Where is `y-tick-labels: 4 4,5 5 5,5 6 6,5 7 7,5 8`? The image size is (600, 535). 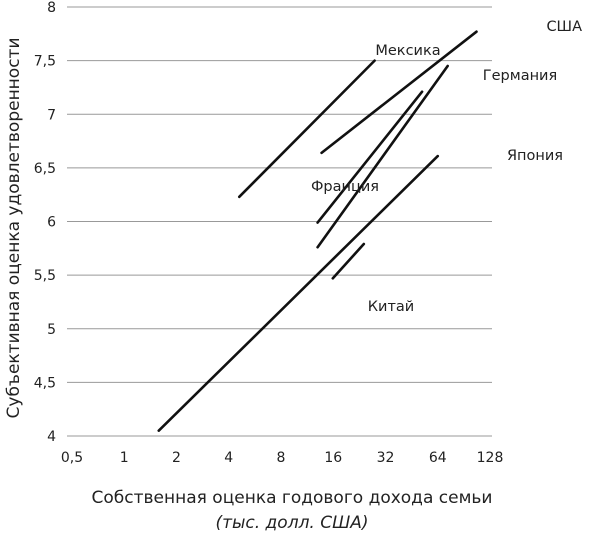
y-tick-labels: 4 4,5 5 5,5 6 6,5 7 7,5 8 is located at coordinates (45, 222).